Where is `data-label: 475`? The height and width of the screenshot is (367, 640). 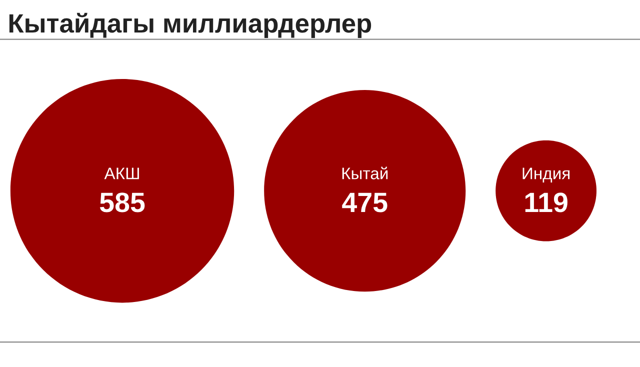
data-label: 475 is located at coordinates (365, 202).